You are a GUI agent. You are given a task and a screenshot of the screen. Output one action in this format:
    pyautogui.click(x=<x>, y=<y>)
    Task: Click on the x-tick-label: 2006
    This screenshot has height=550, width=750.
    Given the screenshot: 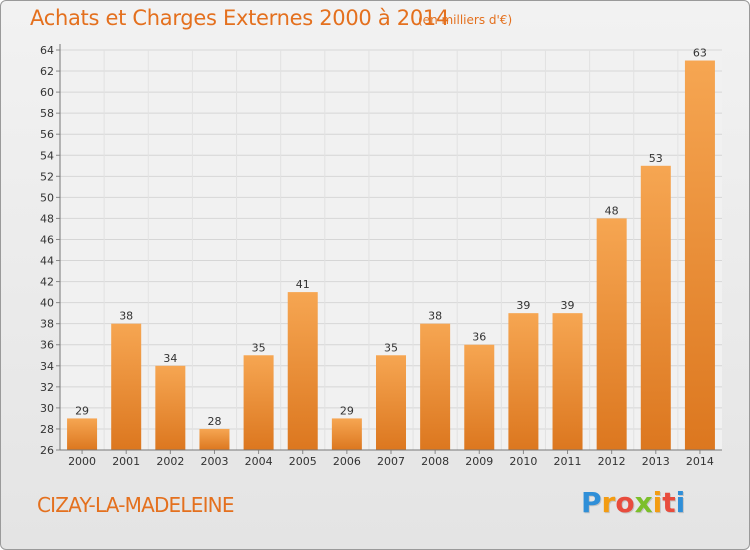 What is the action you would take?
    pyautogui.click(x=347, y=461)
    